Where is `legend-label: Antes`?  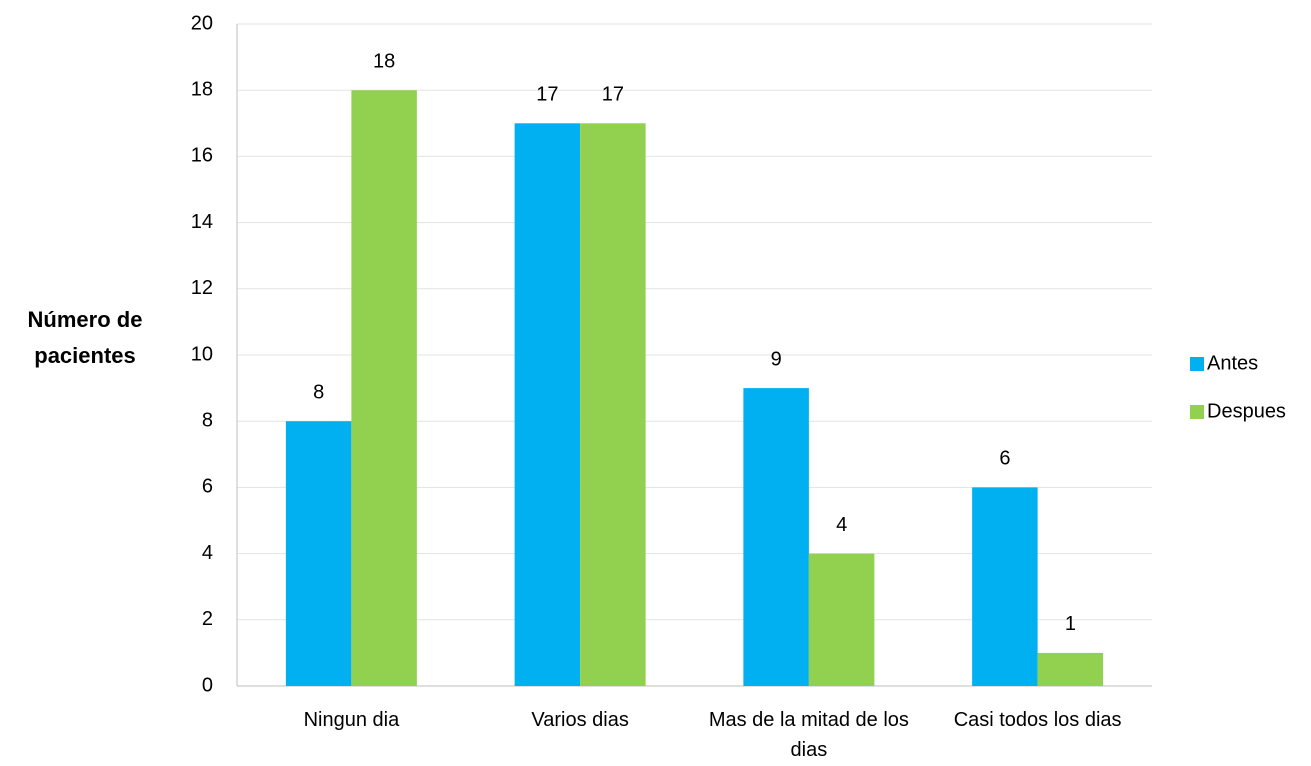
legend-label: Antes is located at coordinates (1232, 363).